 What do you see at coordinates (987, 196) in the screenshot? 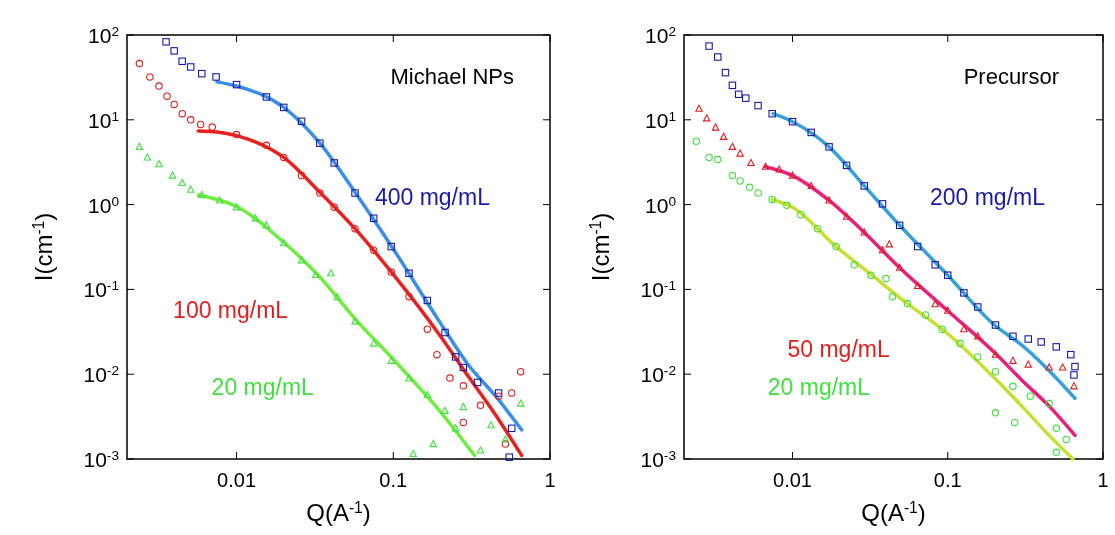
I see `series-label: 200 mg/mL` at bounding box center [987, 196].